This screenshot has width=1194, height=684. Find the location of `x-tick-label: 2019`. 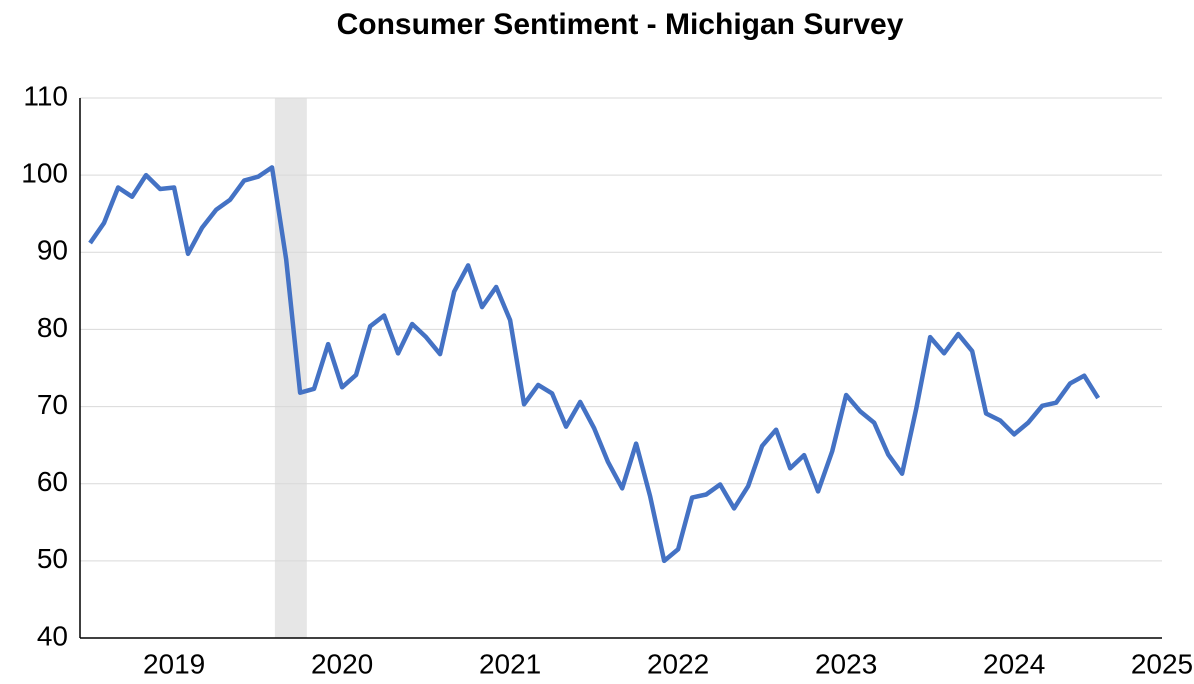

x-tick-label: 2019 is located at coordinates (174, 663).